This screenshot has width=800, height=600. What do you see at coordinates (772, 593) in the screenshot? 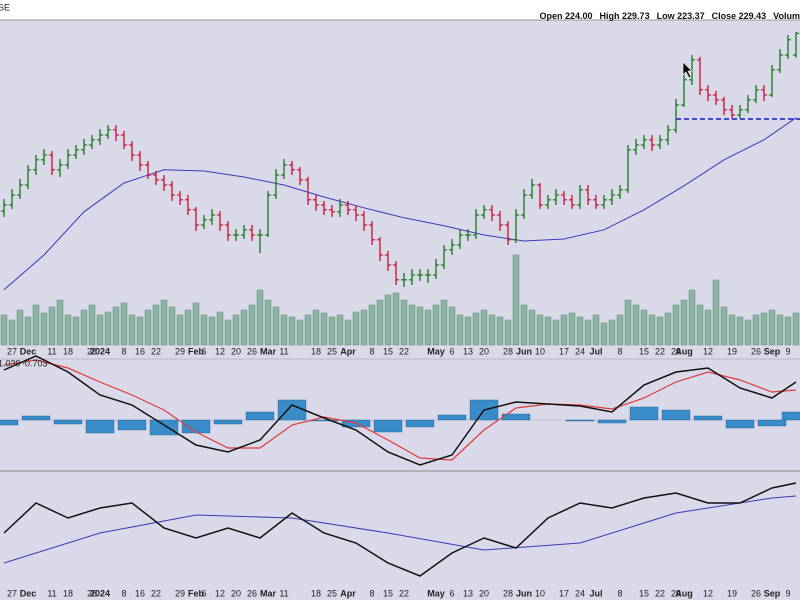
I see `x-tick-label: Sep` at bounding box center [772, 593].